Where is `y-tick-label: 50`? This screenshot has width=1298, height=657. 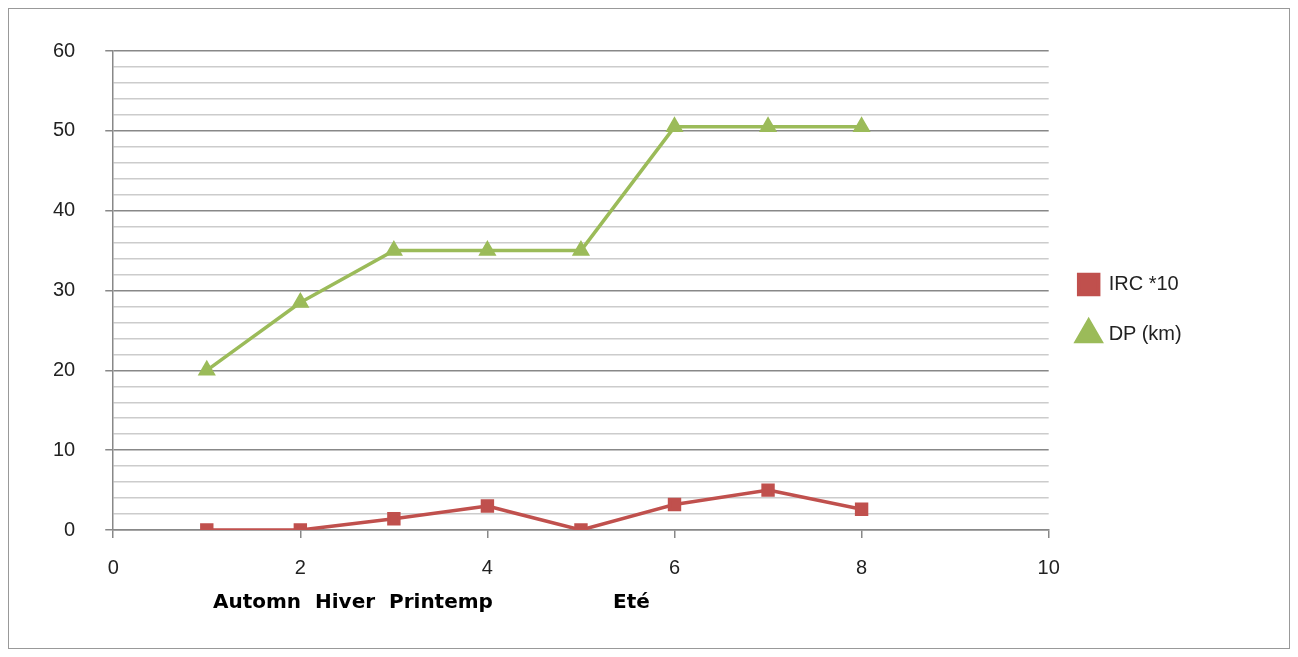
y-tick-label: 50 is located at coordinates (64, 129).